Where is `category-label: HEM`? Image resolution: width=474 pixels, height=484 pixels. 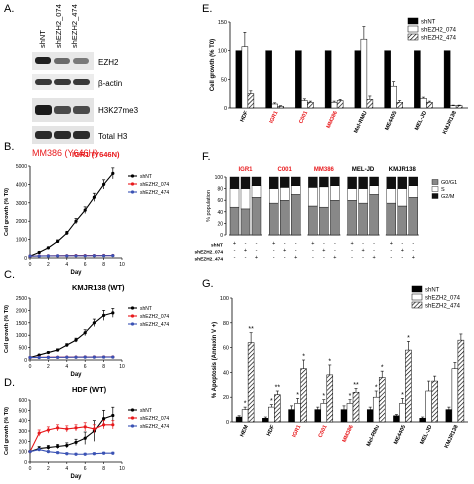 category-label: HEM is located at coordinates (244, 431).